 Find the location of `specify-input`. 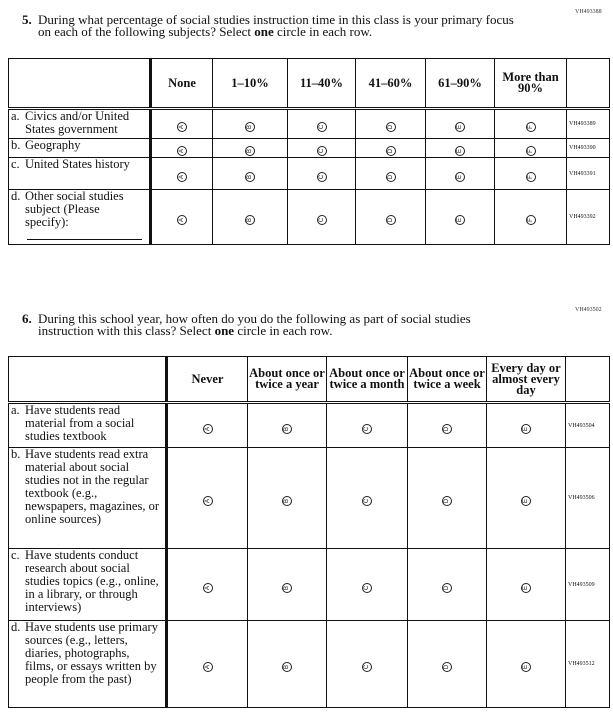

specify-input is located at coordinates (84, 234).